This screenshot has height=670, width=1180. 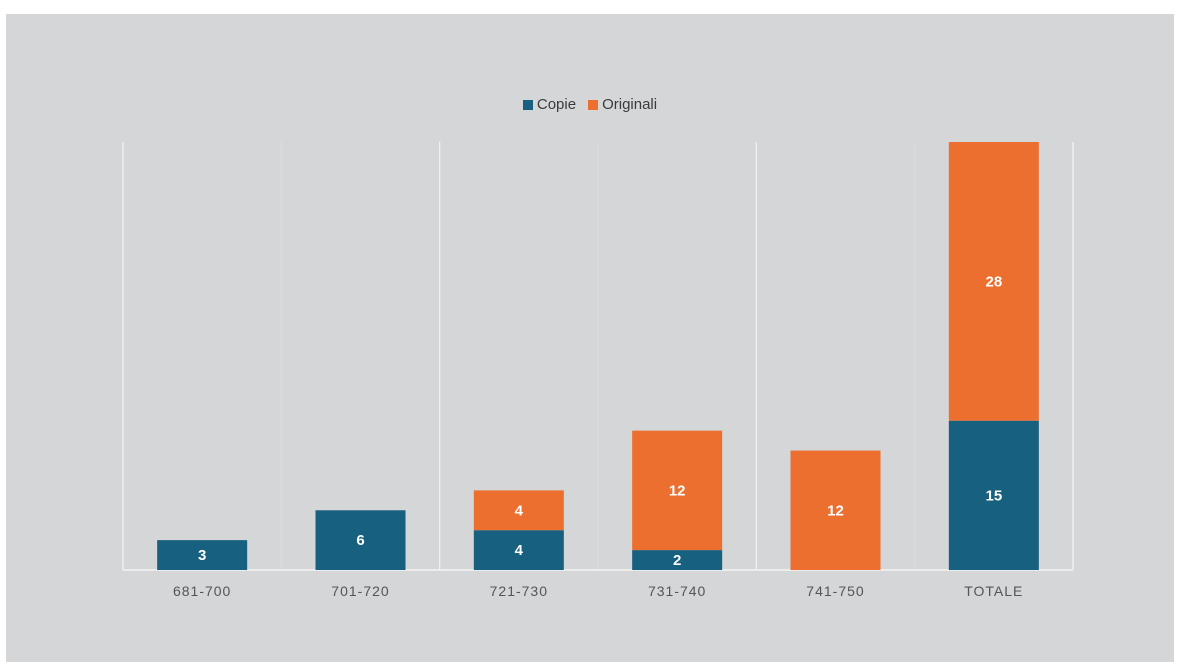 What do you see at coordinates (556, 104) in the screenshot?
I see `legend-label-copie: Copie` at bounding box center [556, 104].